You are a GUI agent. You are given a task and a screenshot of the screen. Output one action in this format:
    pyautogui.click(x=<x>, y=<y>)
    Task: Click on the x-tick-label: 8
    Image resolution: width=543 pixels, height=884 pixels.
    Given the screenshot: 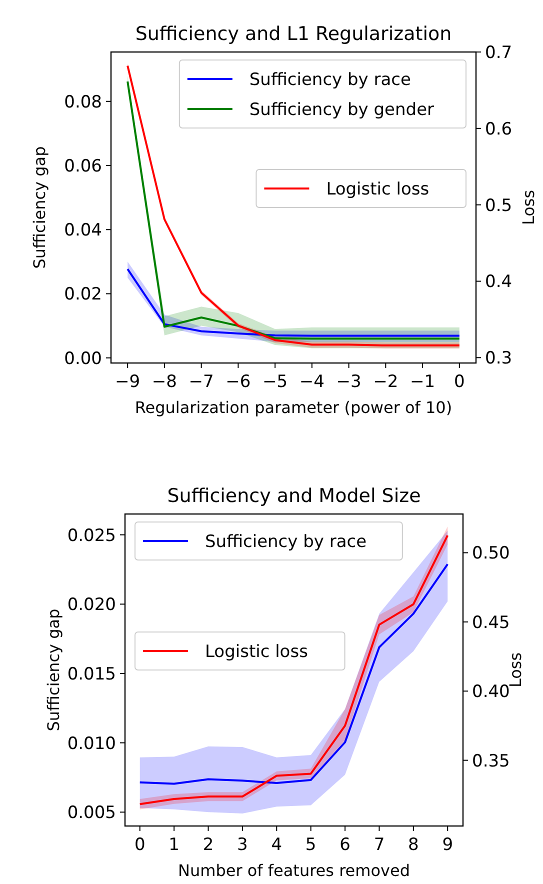 What is the action you would take?
    pyautogui.click(x=413, y=845)
    